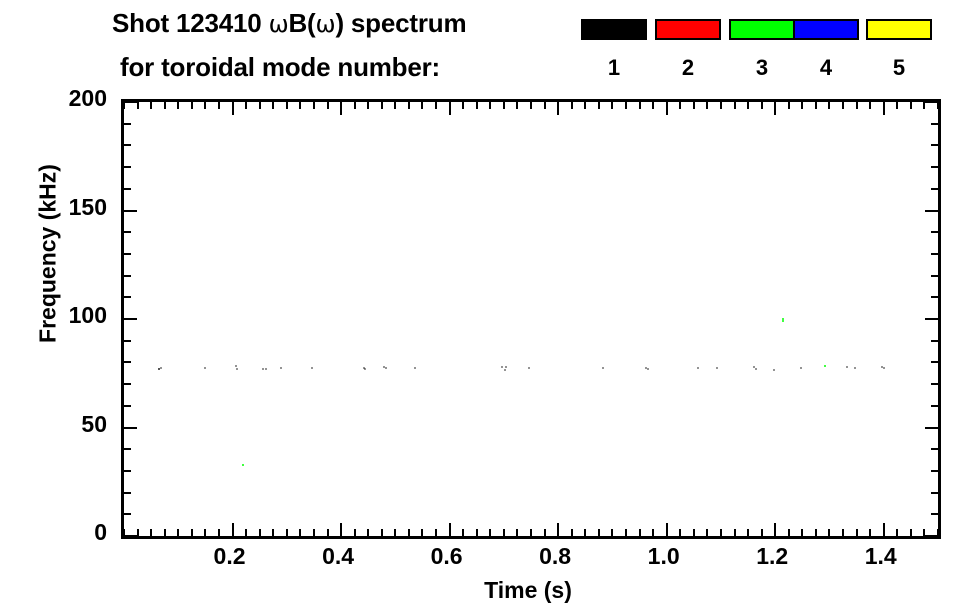  I want to click on x-tick-0.800, so click(558, 529).